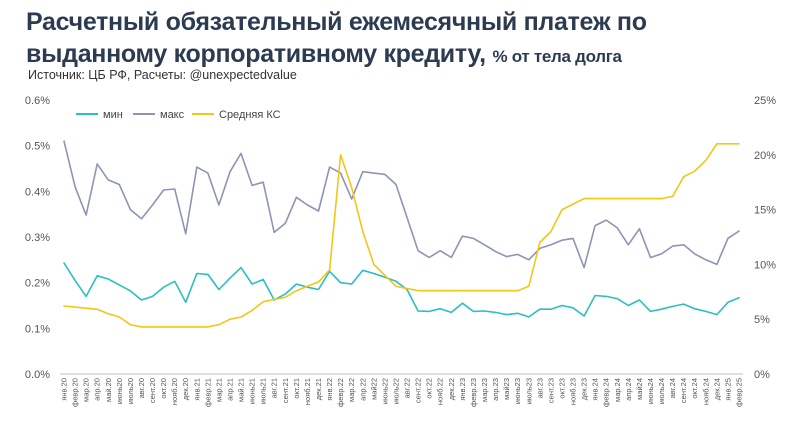 This screenshot has width=800, height=427. I want to click on x-tick-label: янв.20, so click(64, 389).